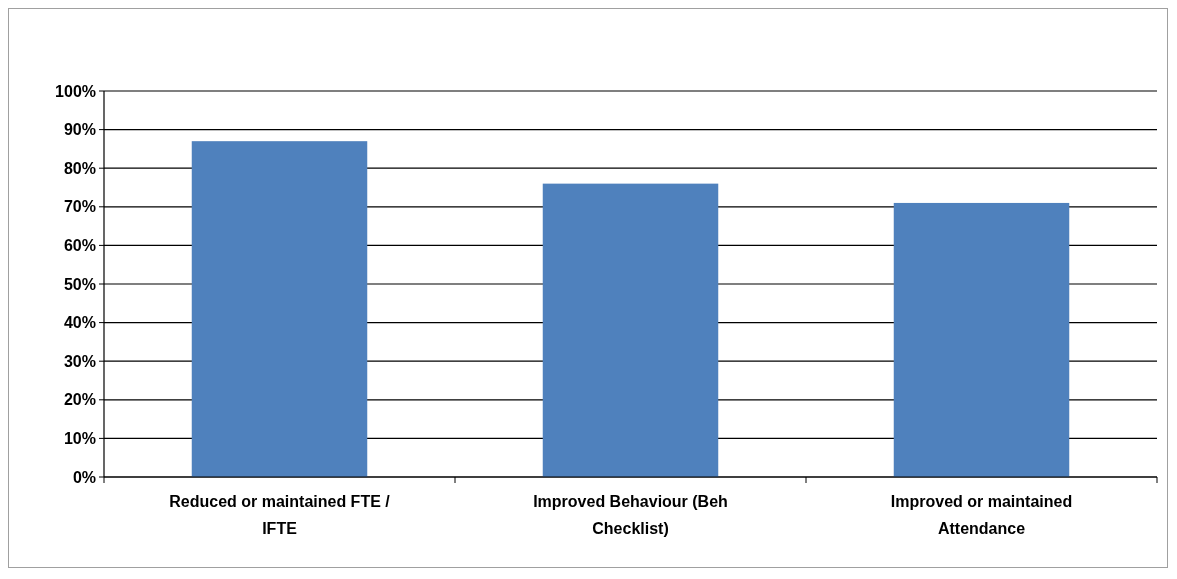  Describe the element at coordinates (79, 130) in the screenshot. I see `y-tick-label: 90%` at that location.